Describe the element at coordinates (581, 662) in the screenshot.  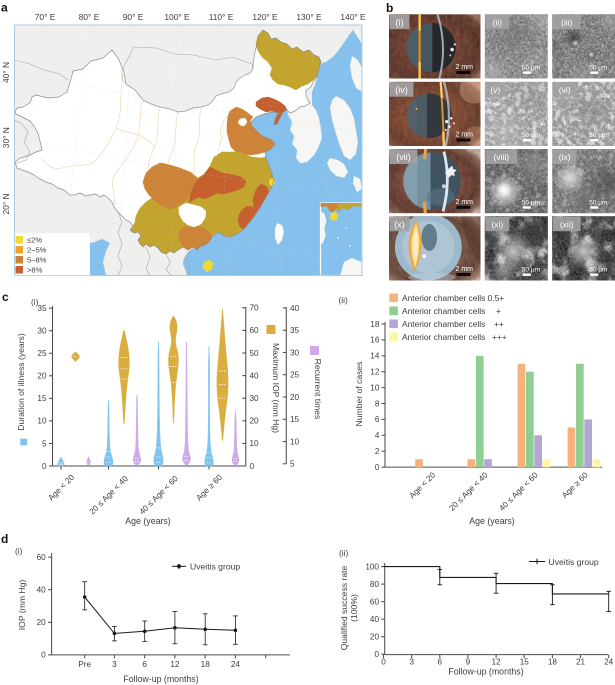
I see `svg-text: 21` at that location.